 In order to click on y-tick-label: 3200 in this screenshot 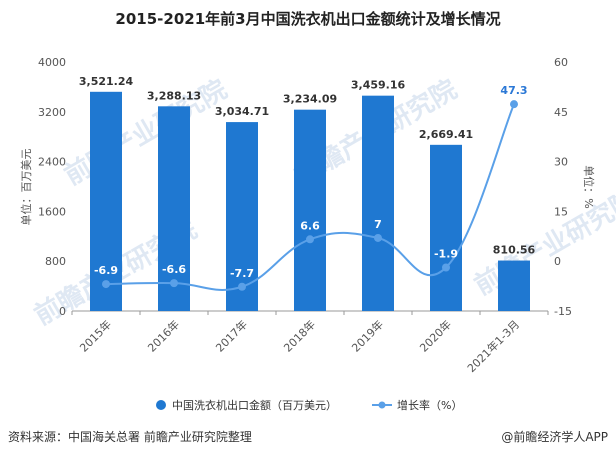, I will do `click(52, 112)`.